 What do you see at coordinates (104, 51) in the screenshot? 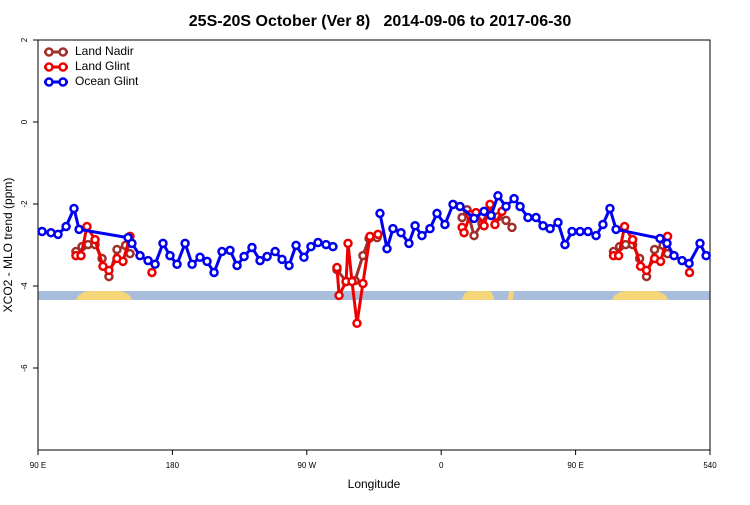
I see `legend-label: Land Nadir` at bounding box center [104, 51].